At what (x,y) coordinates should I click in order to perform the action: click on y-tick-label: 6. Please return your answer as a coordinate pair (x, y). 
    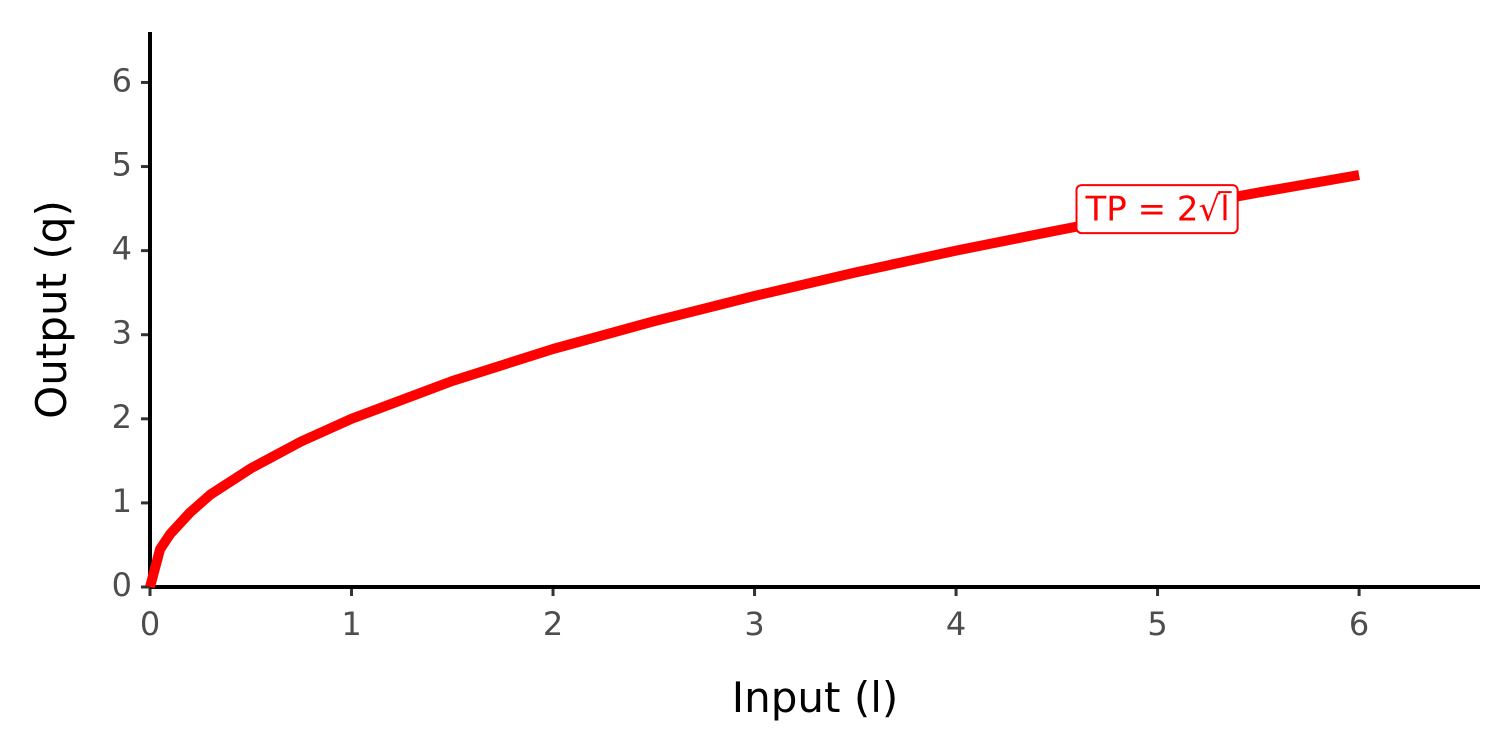
    Looking at the image, I should click on (122, 80).